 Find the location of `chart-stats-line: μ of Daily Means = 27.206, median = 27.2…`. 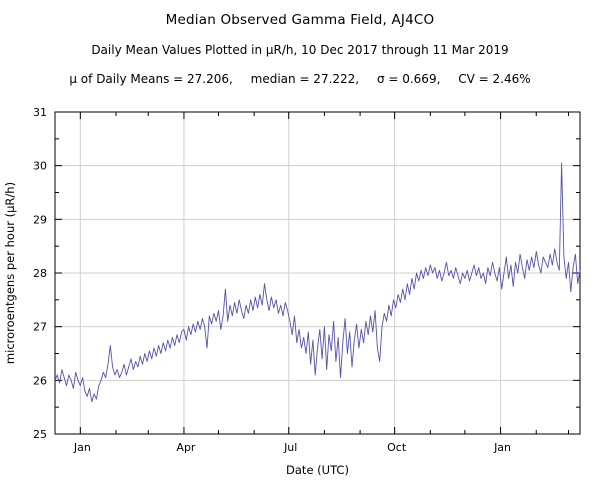

chart-stats-line: μ of Daily Means = 27.206, median = 27.2… is located at coordinates (300, 71).